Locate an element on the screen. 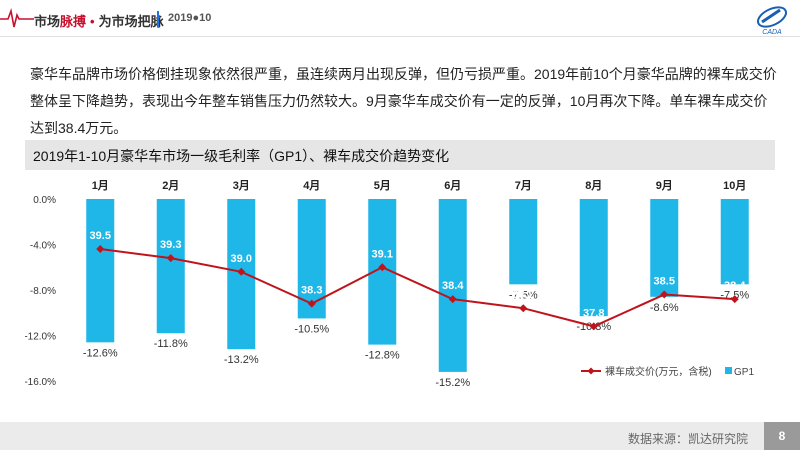  category-label: 10月 is located at coordinates (734, 185).